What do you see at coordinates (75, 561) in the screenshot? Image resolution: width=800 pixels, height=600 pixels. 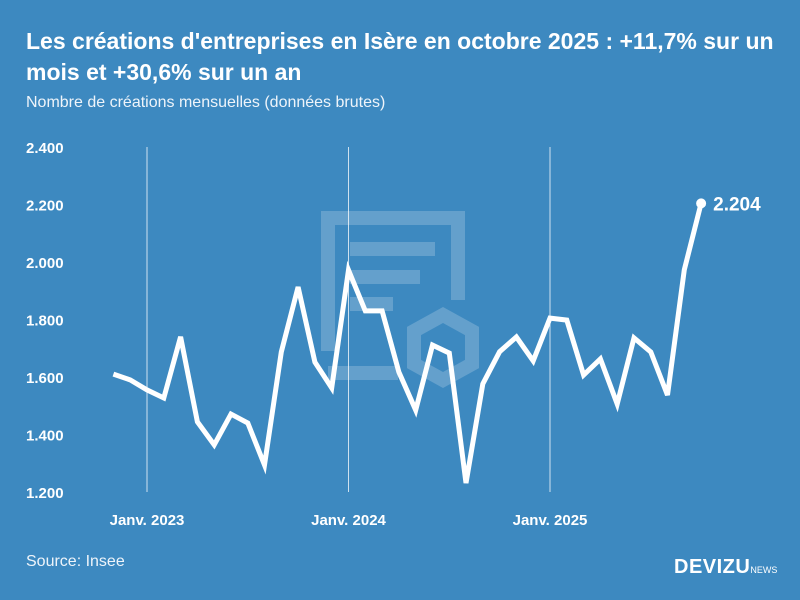 I see `source-note: Source: Insee` at bounding box center [75, 561].